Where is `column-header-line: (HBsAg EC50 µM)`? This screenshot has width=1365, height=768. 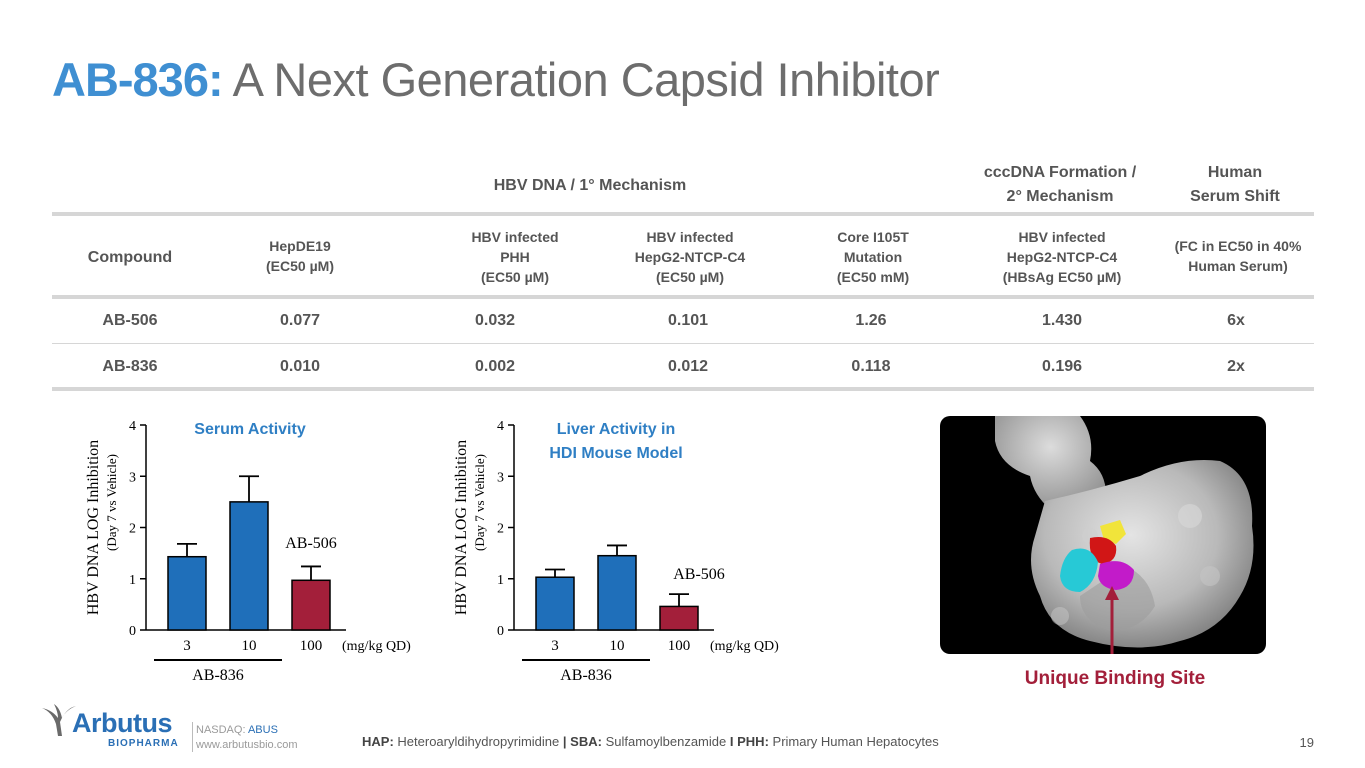
column-header-line: (HBsAg EC50 µM) is located at coordinates (1062, 277).